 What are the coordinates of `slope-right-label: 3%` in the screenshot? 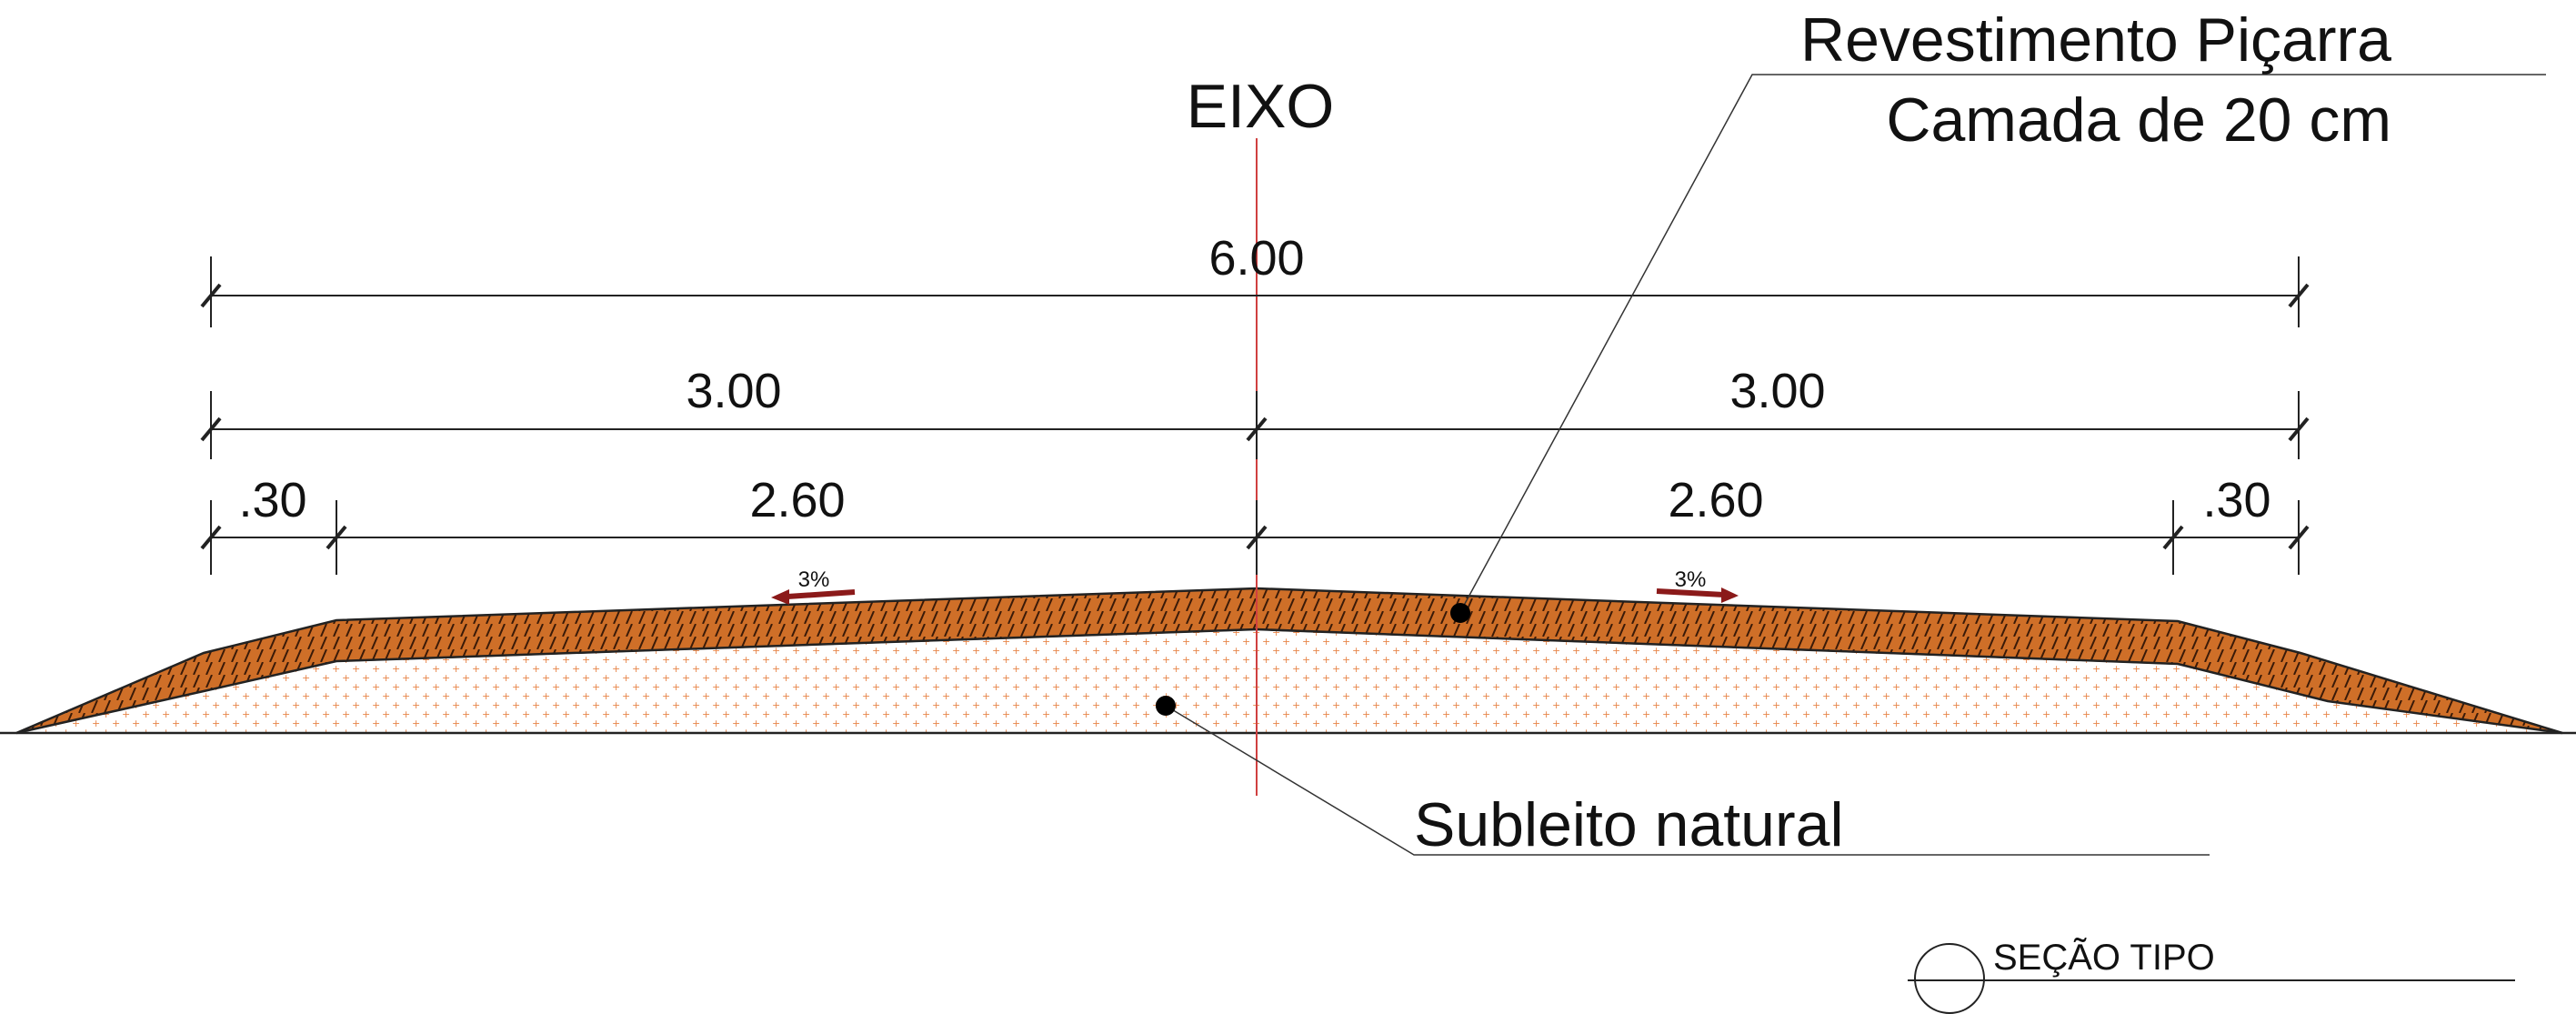 It's located at (1691, 579).